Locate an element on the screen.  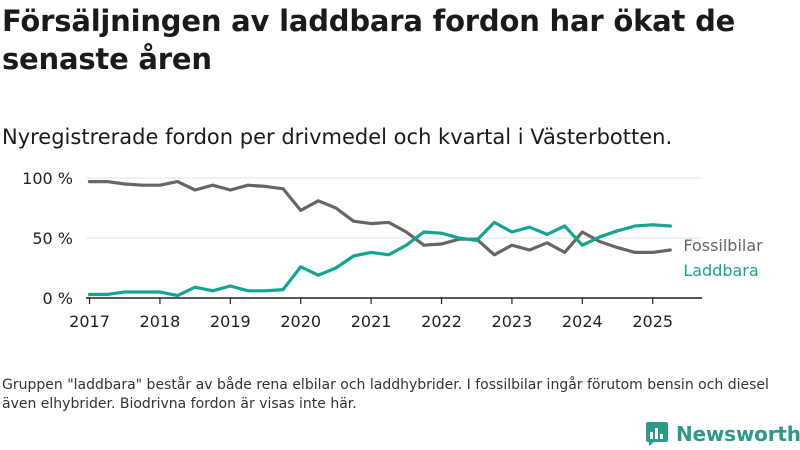
series-label-fossilbilar: Fossilbilar is located at coordinates (723, 245).